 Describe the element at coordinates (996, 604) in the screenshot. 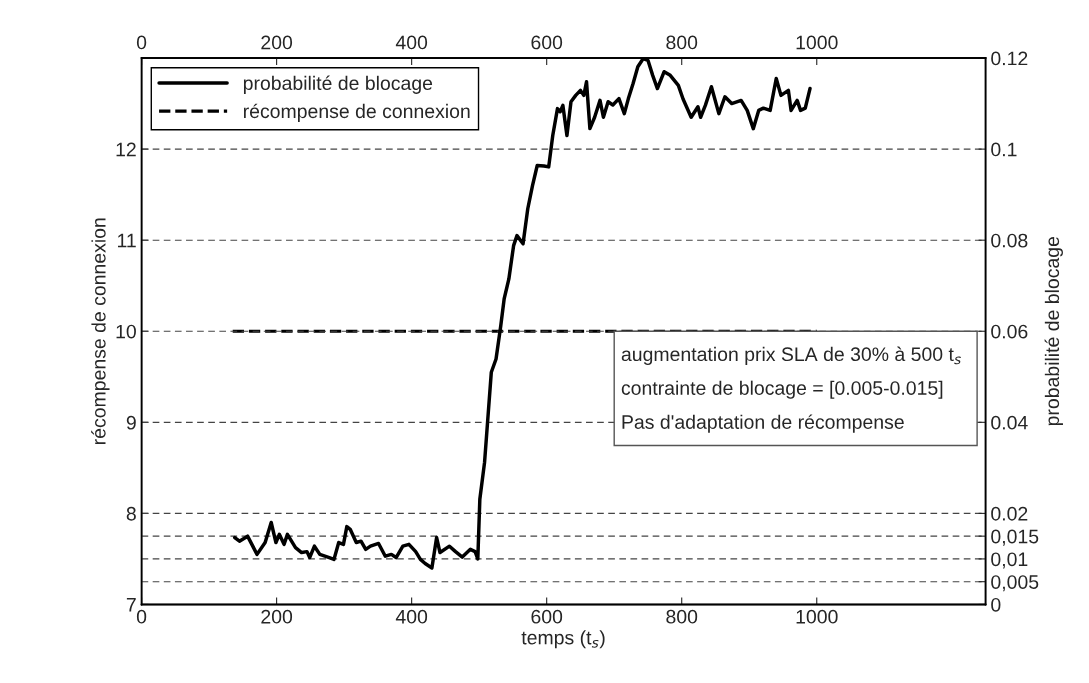

I see `y2-tick-label: 0` at that location.